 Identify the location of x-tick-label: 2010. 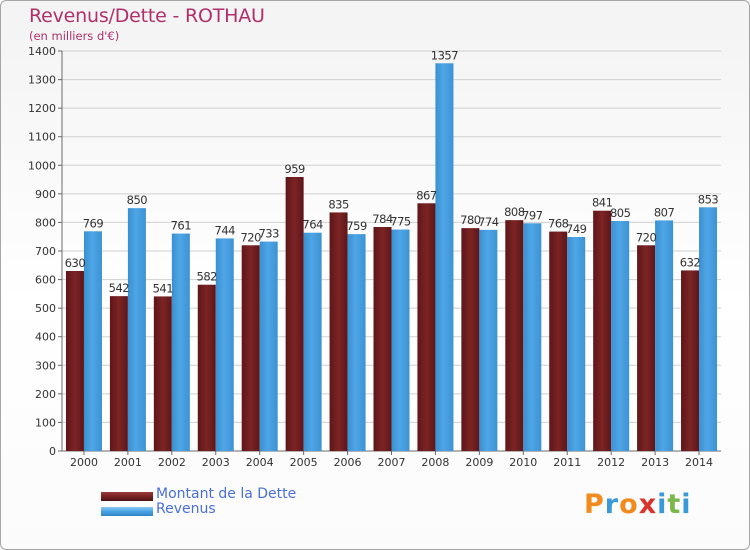
(523, 462).